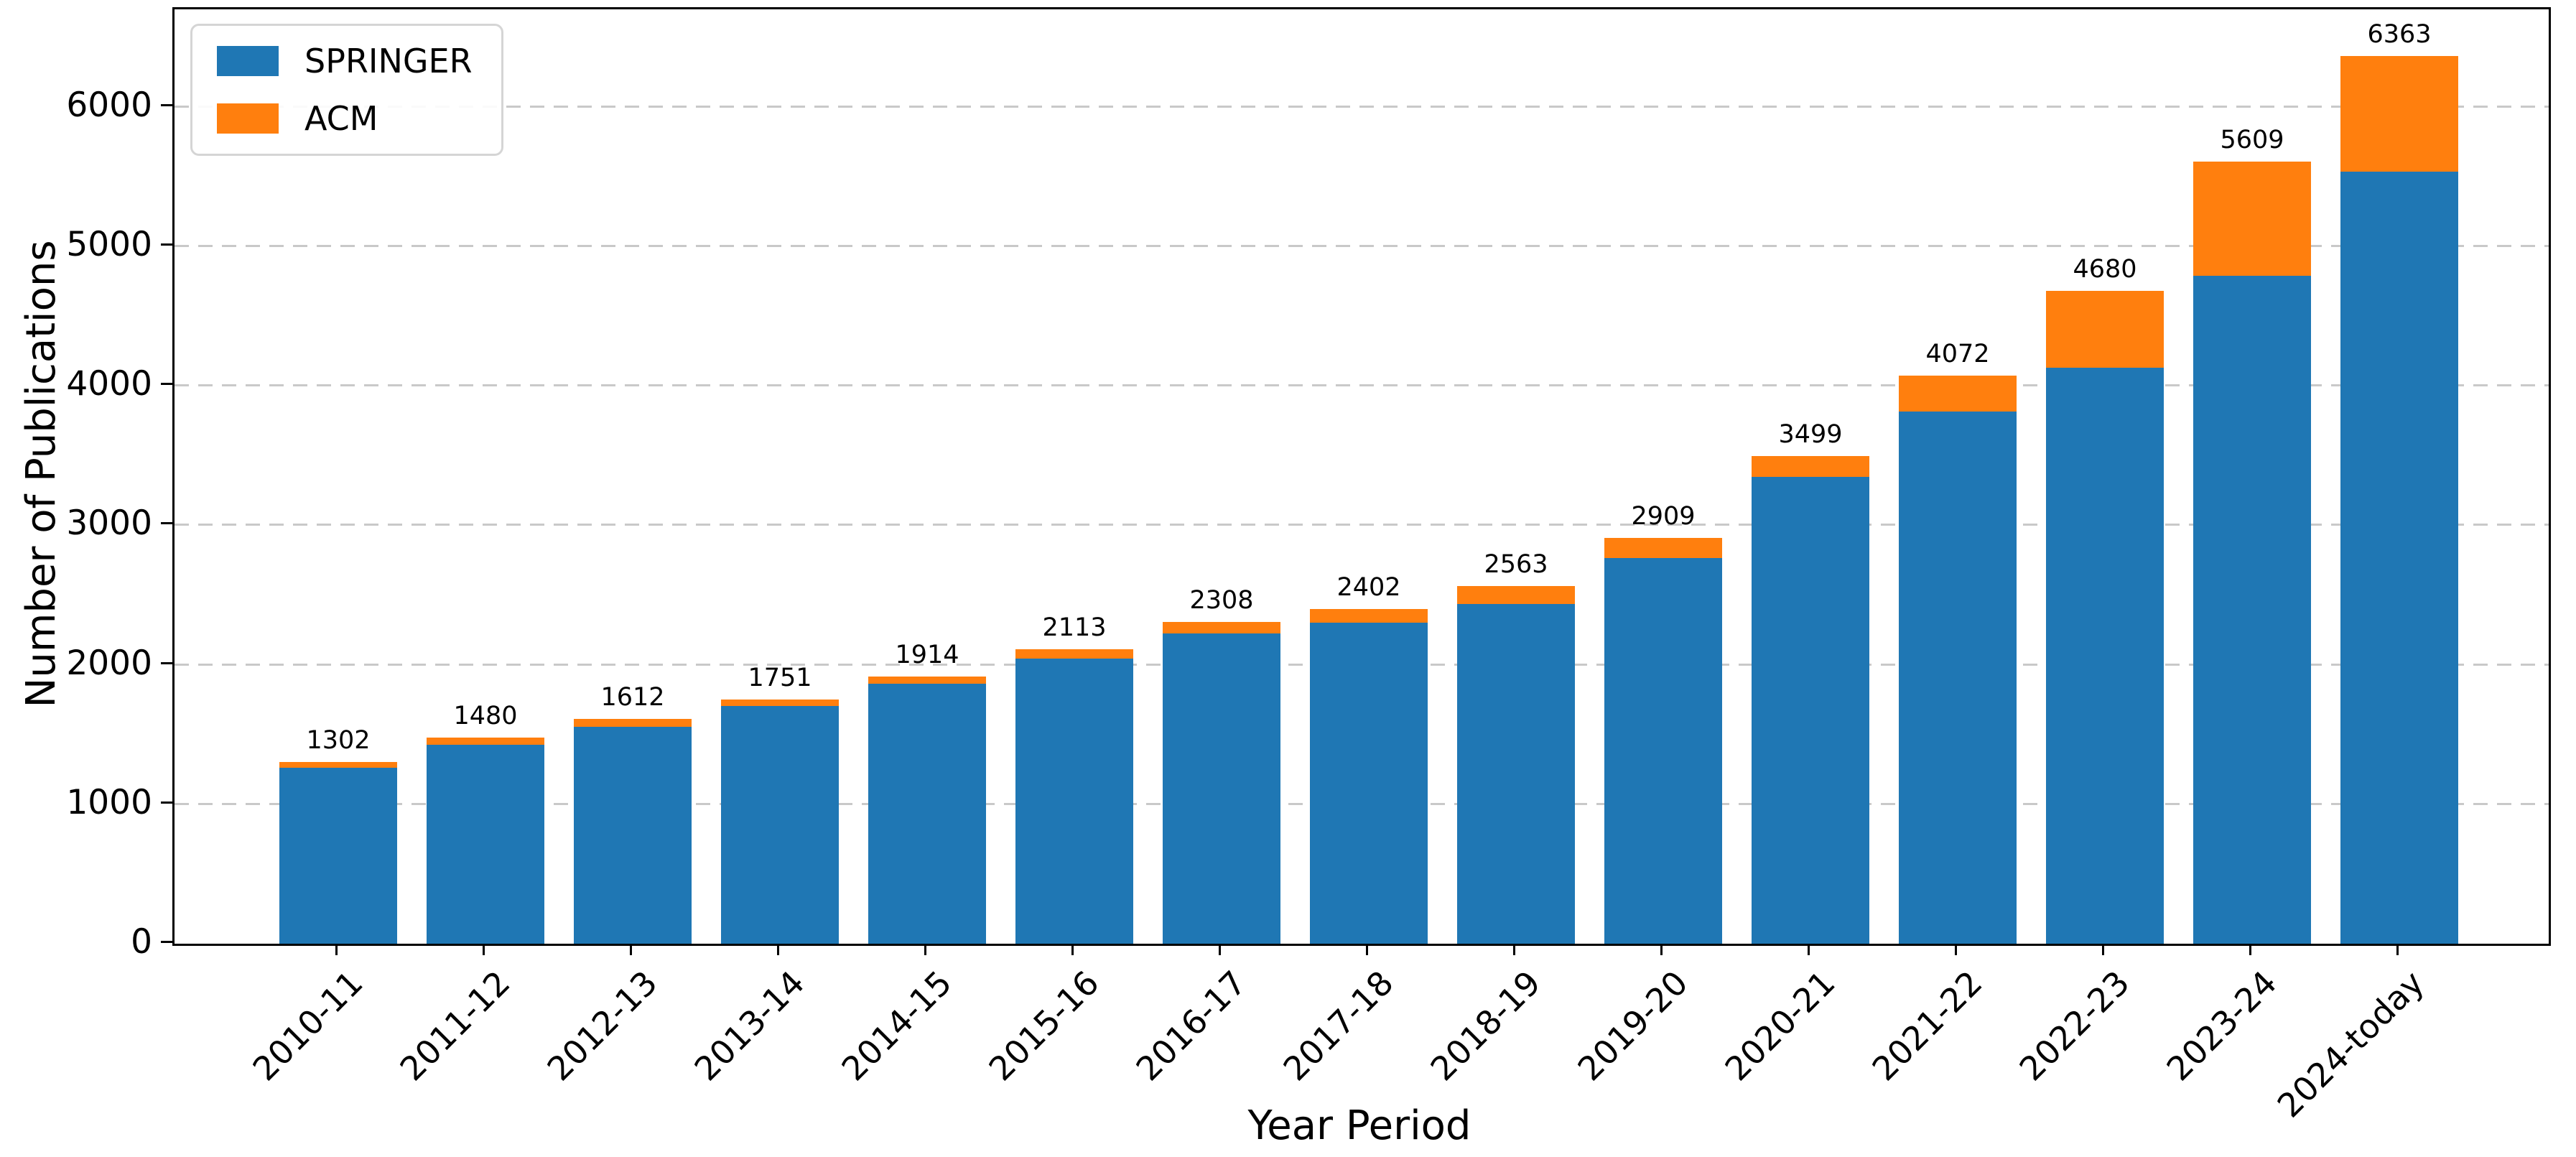  I want to click on bar-2021-22: 4072, so click(1958, 643).